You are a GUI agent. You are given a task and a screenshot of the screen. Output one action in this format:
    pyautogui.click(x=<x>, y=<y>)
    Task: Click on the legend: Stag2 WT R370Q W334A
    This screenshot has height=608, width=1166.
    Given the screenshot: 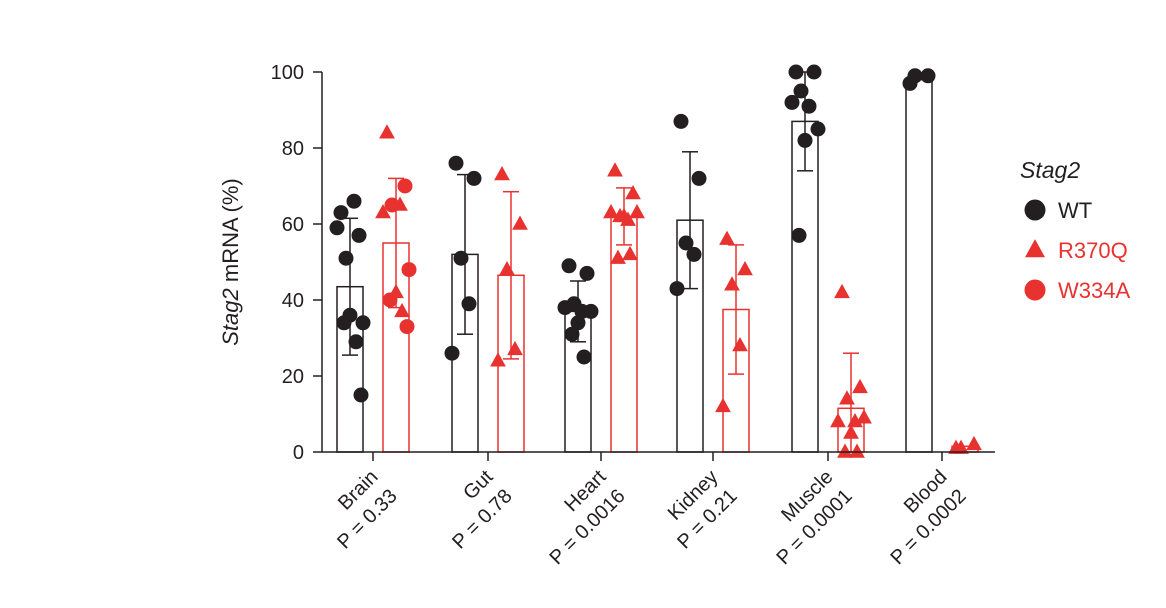 What is the action you would take?
    pyautogui.click(x=1075, y=230)
    